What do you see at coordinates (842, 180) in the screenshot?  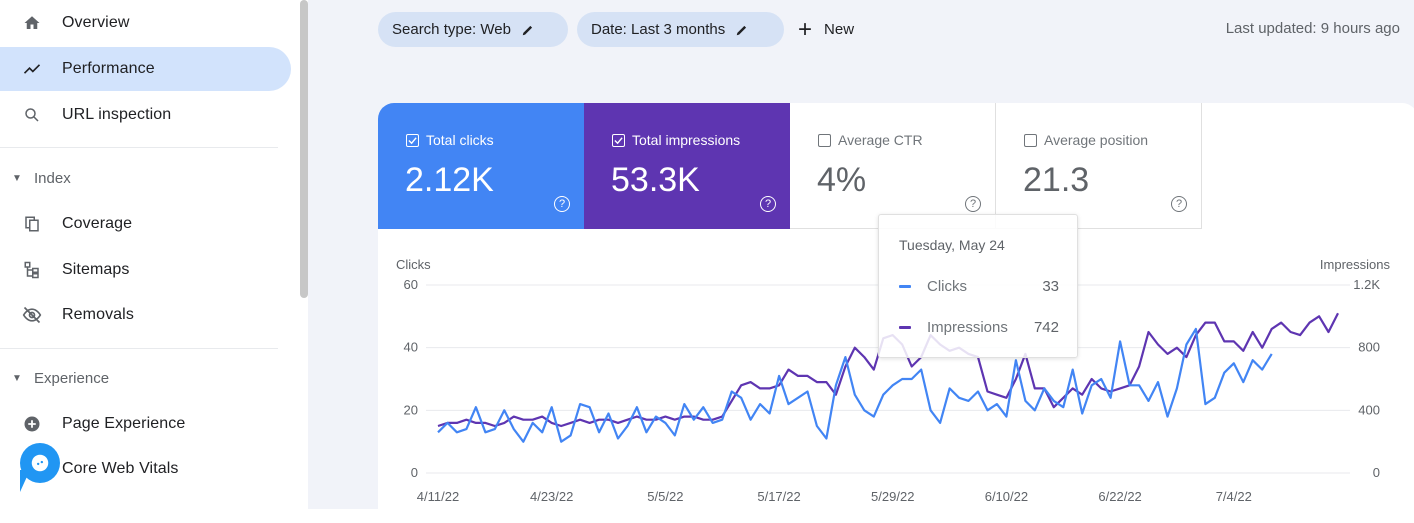 I see `metric-value: 4%` at bounding box center [842, 180].